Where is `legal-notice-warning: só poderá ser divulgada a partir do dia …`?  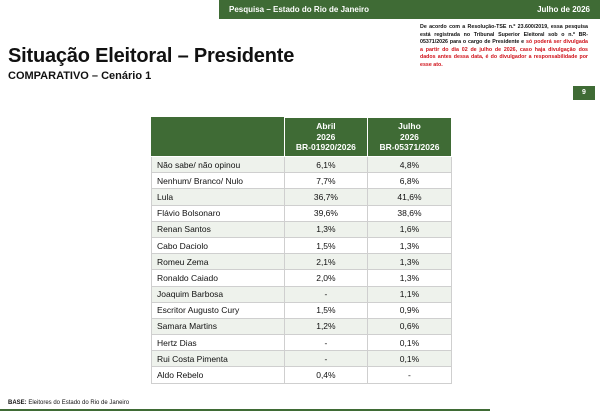 legal-notice-warning: só poderá ser divulgada a partir do dia … is located at coordinates (504, 53).